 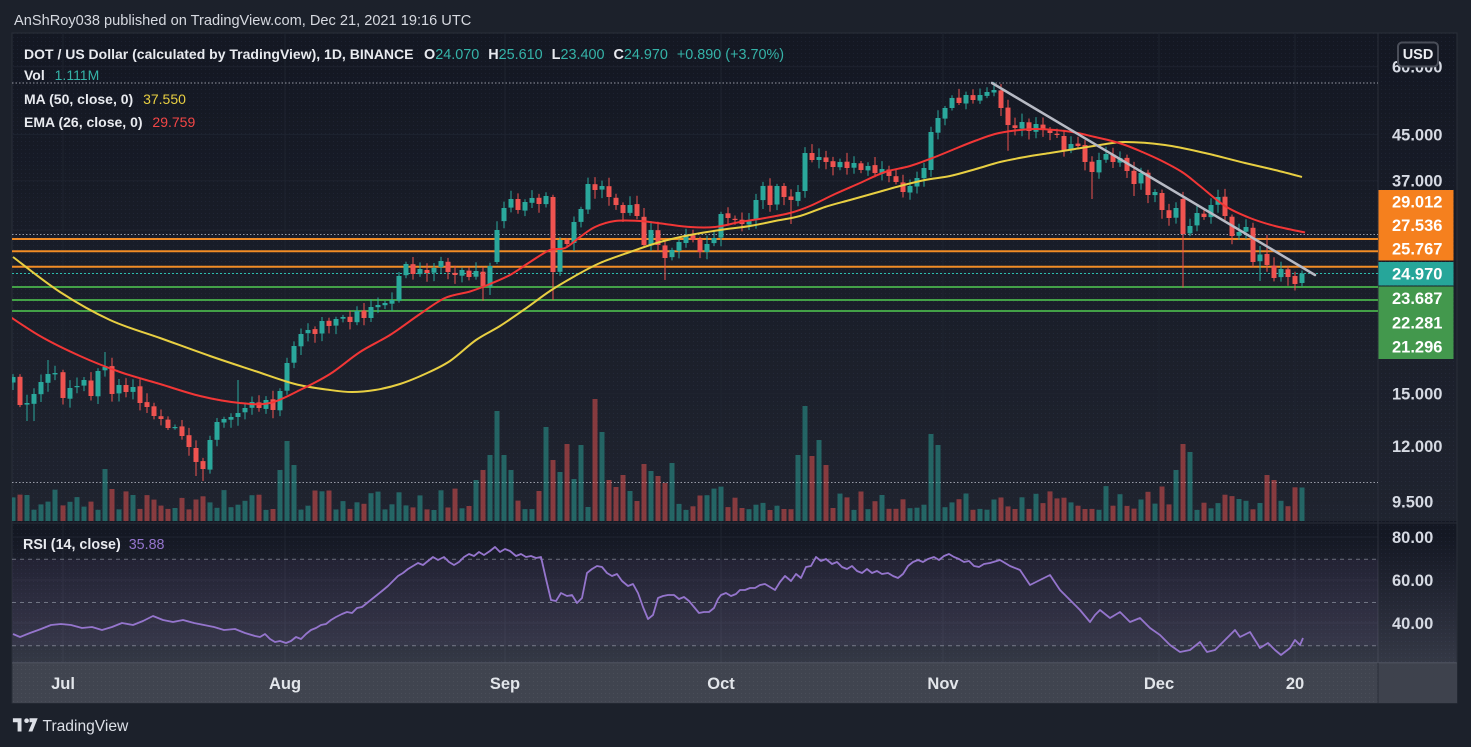 I want to click on svg-text: 80.00, so click(x=1412, y=538).